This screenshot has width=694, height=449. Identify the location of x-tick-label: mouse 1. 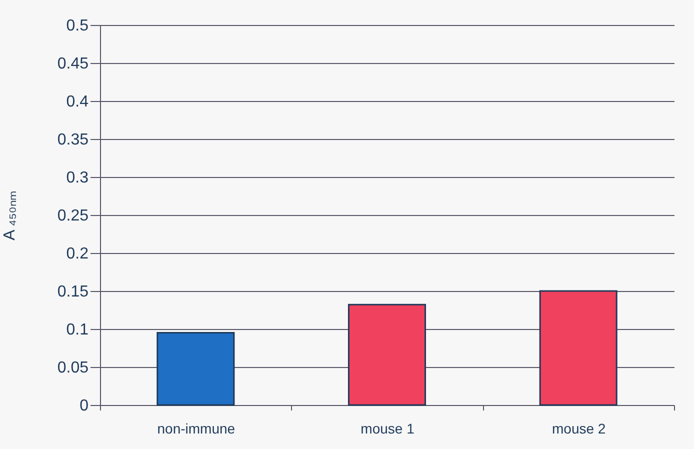
(387, 428).